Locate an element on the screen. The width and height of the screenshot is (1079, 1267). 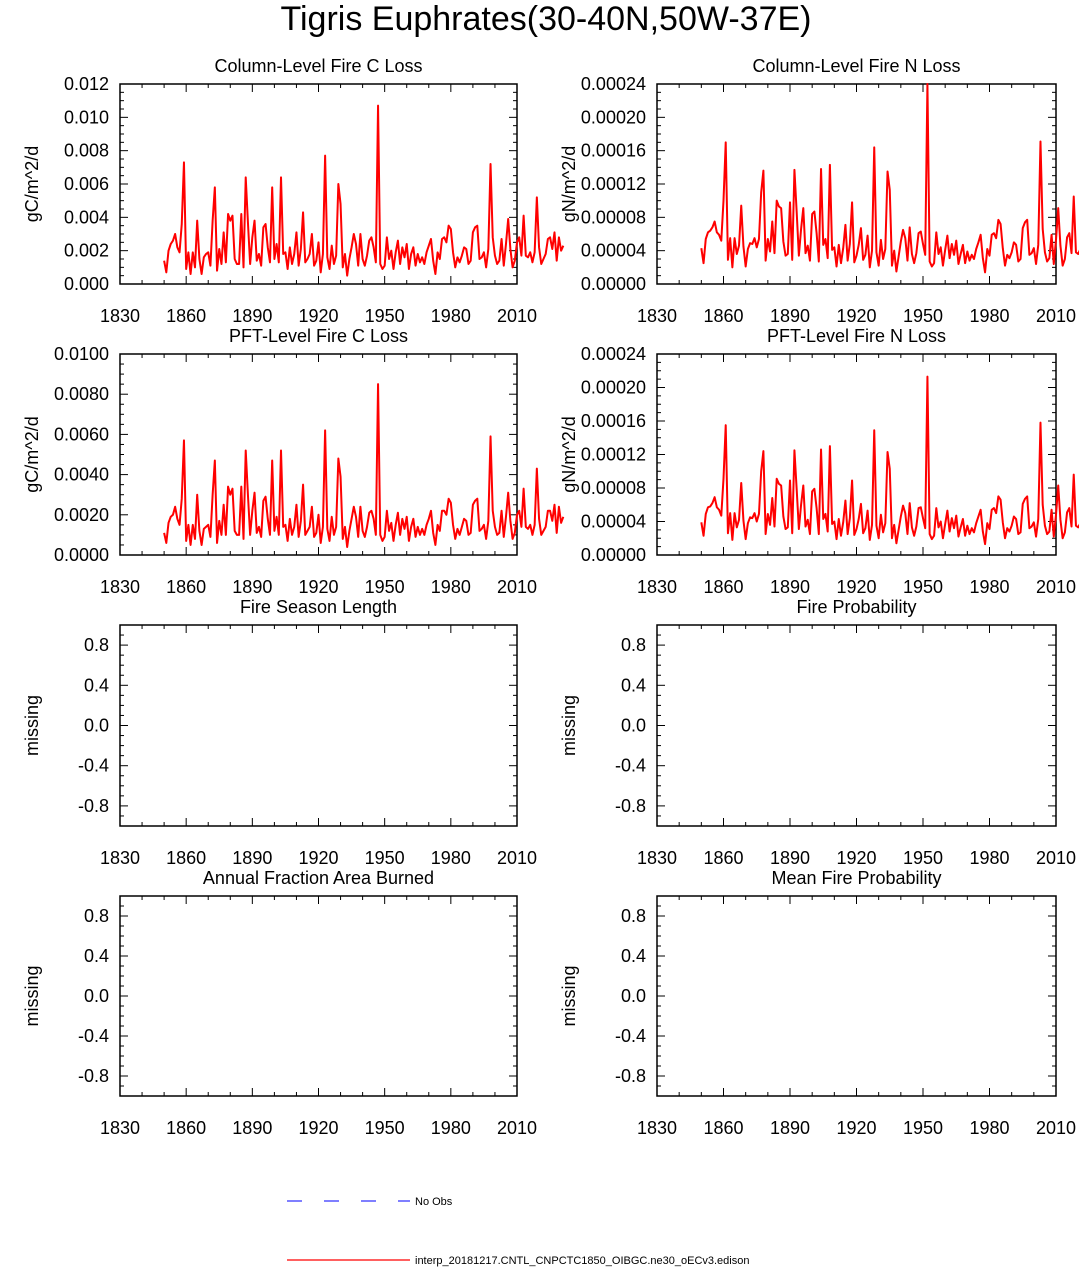
y-tick-label: 0.0000 is located at coordinates (81, 555).